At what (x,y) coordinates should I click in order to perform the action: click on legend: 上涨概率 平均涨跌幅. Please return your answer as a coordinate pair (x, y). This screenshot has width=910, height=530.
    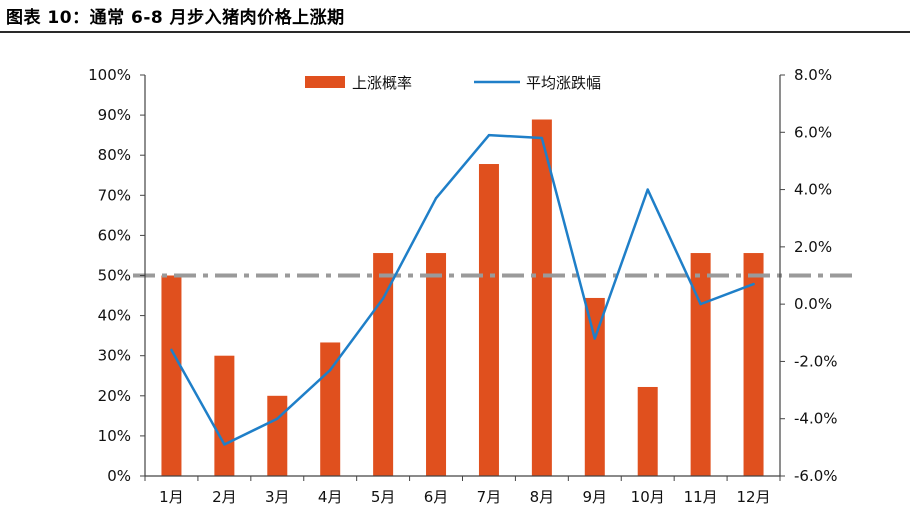
    Looking at the image, I should click on (453, 83).